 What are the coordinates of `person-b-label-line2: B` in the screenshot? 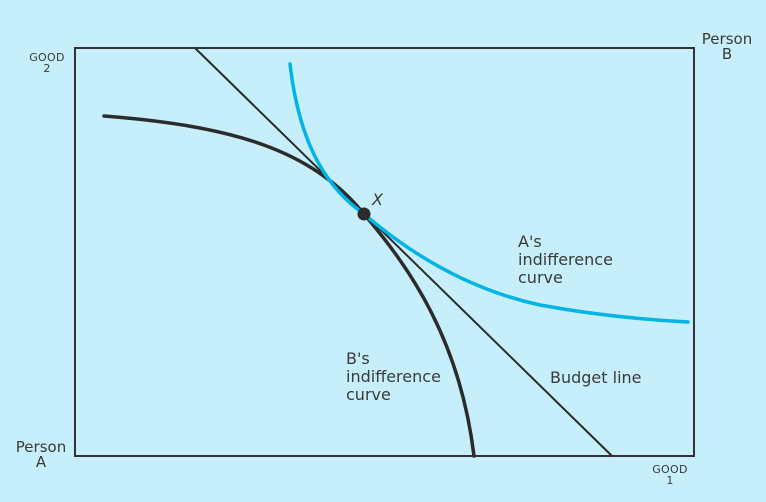 It's located at (727, 54).